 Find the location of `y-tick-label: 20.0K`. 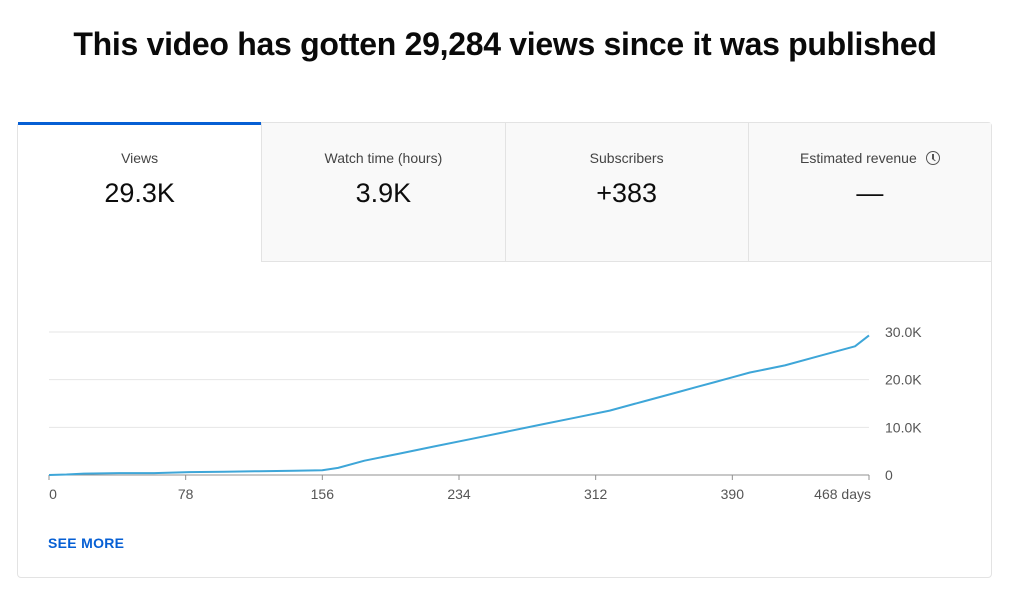

y-tick-label: 20.0K is located at coordinates (903, 380).